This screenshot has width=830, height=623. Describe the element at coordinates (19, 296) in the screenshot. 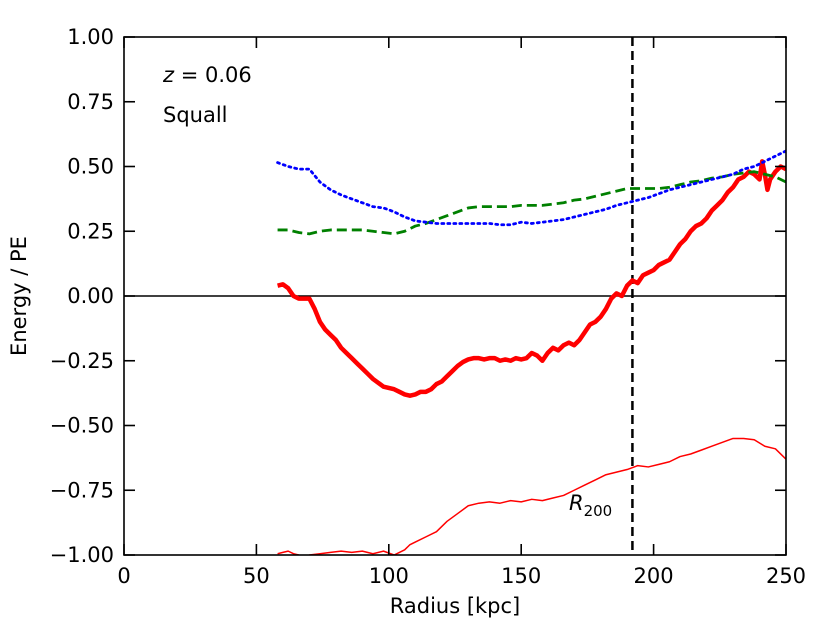

I see `y-axis-title: Energy / PE` at that location.